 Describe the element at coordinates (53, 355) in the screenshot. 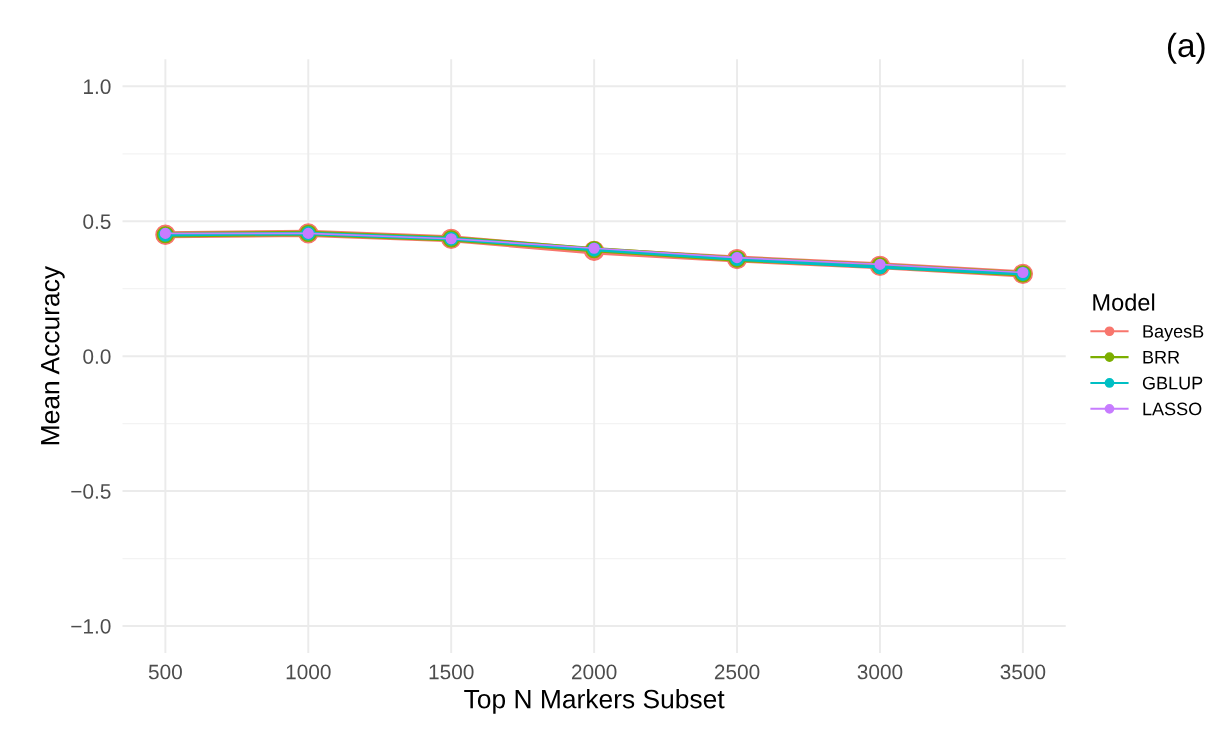

I see `y-axis-title: Mean Accuracy` at that location.